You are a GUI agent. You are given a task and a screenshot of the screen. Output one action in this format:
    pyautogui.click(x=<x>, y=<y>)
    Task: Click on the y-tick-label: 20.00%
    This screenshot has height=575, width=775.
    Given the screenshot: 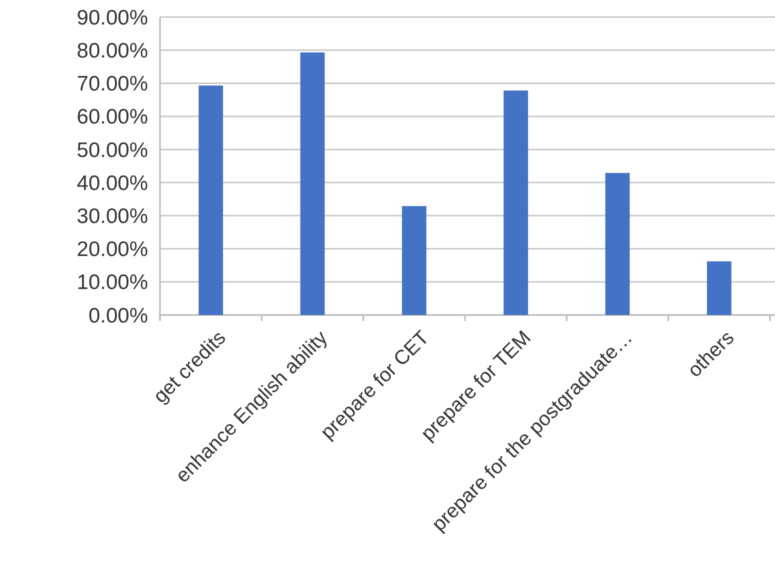 What is the action you would take?
    pyautogui.click(x=112, y=250)
    